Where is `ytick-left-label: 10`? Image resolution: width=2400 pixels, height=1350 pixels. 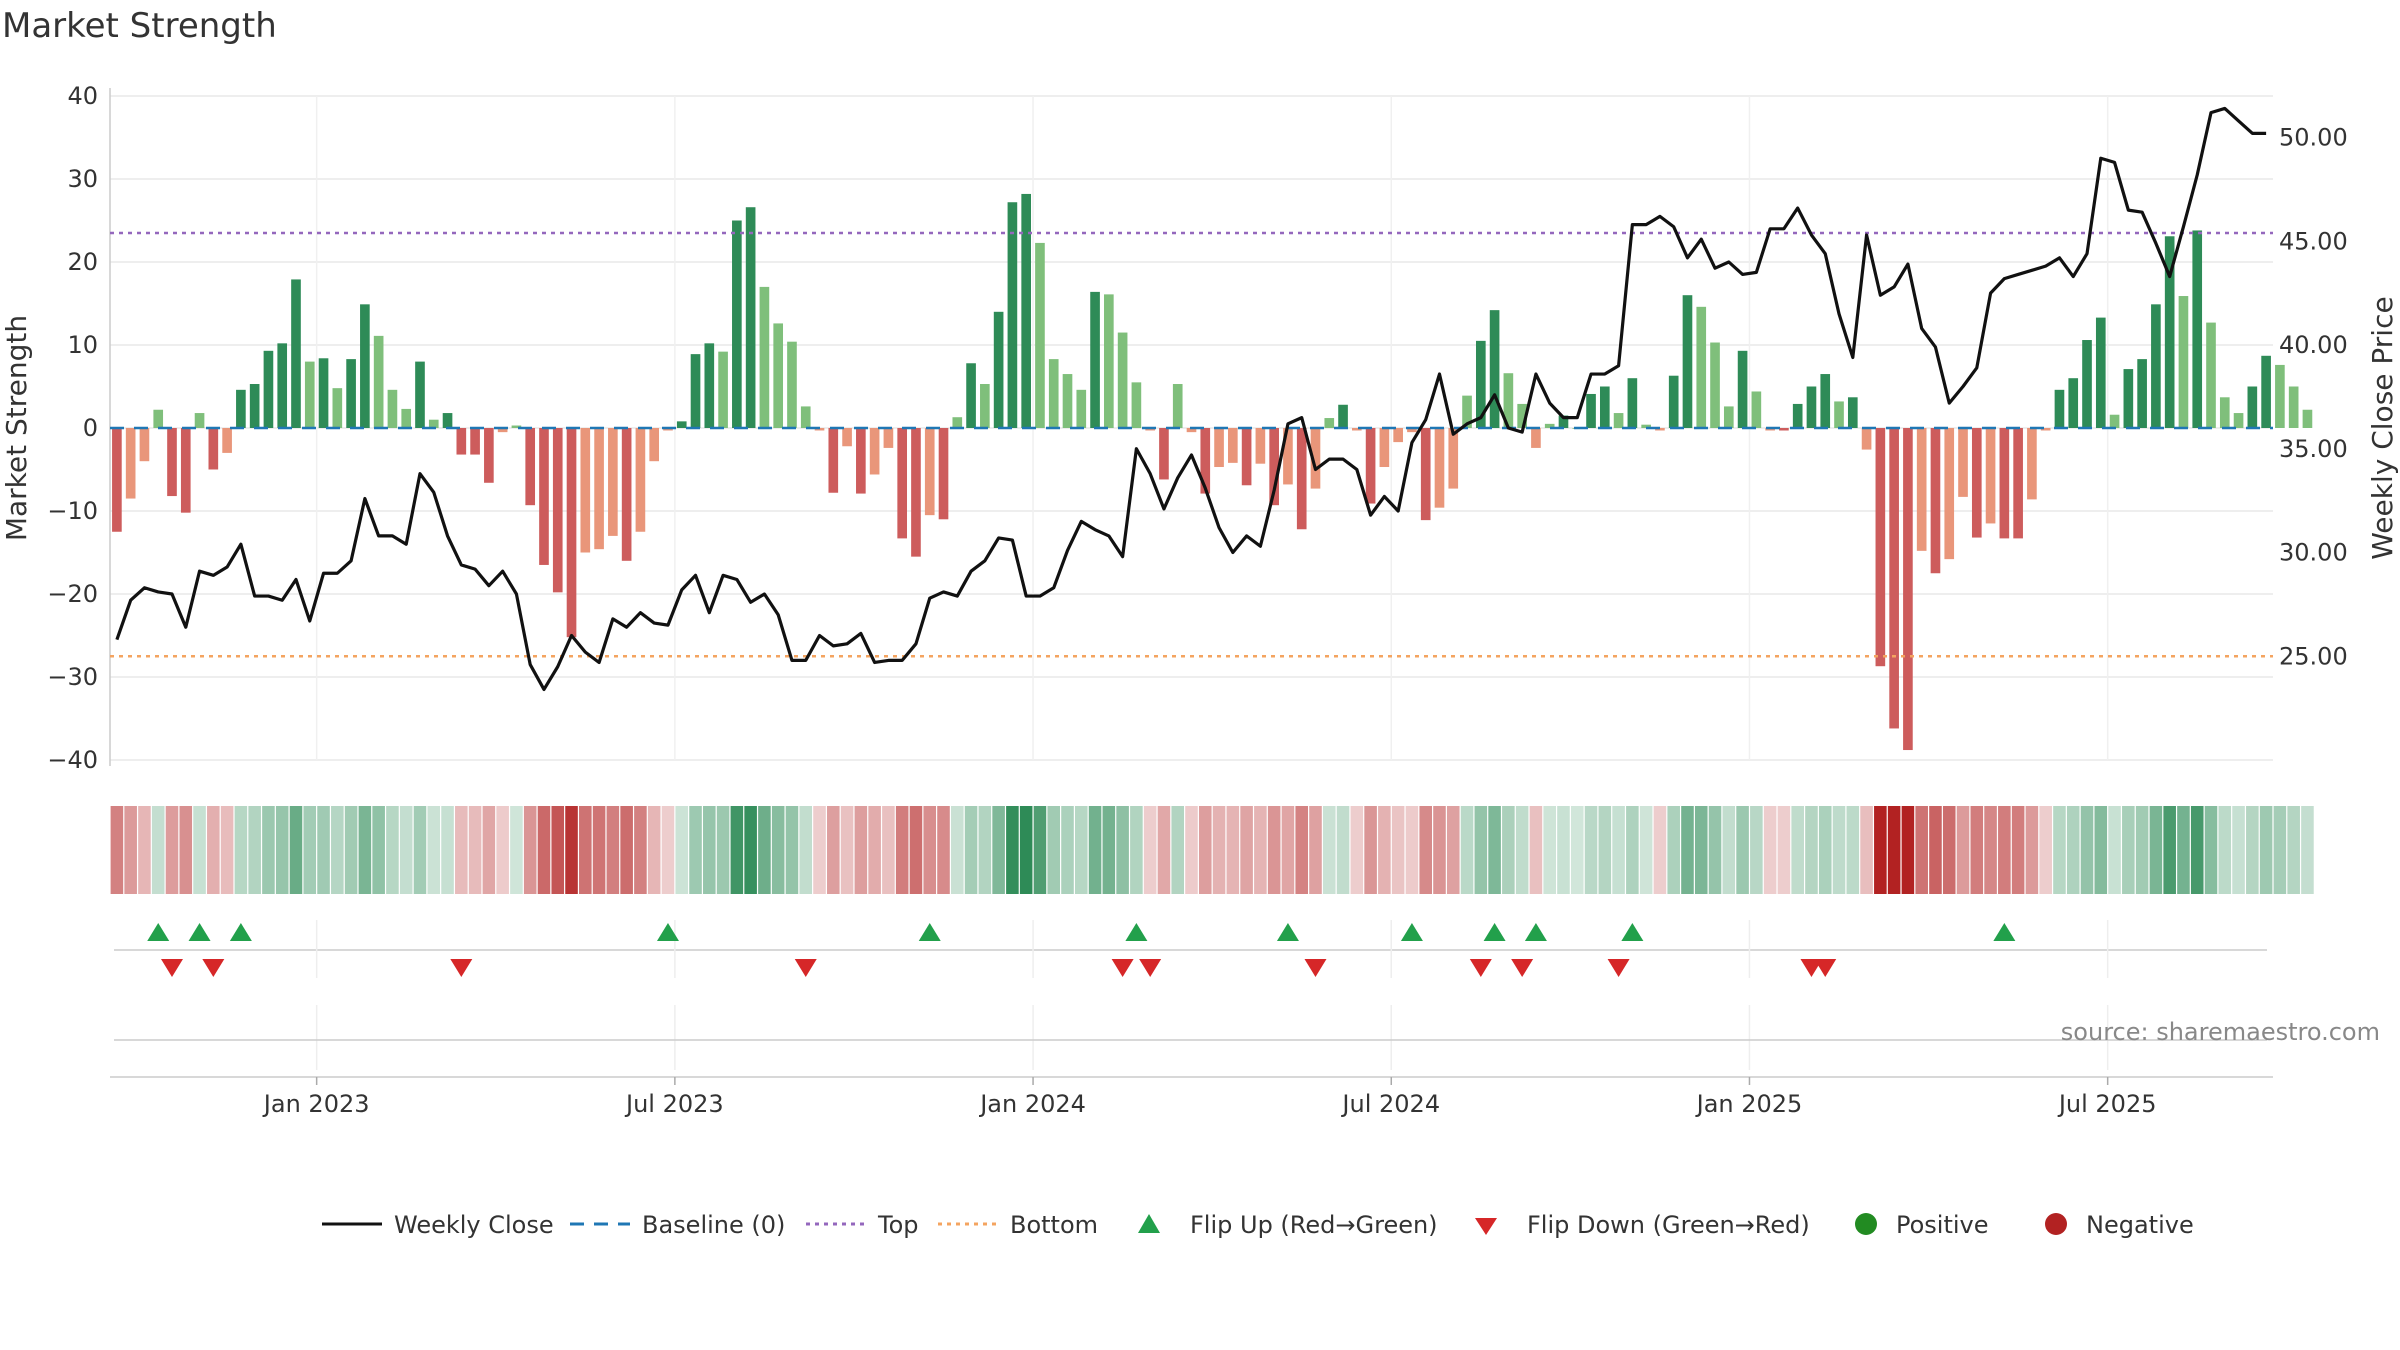 ytick-left-label: 10 is located at coordinates (82, 345).